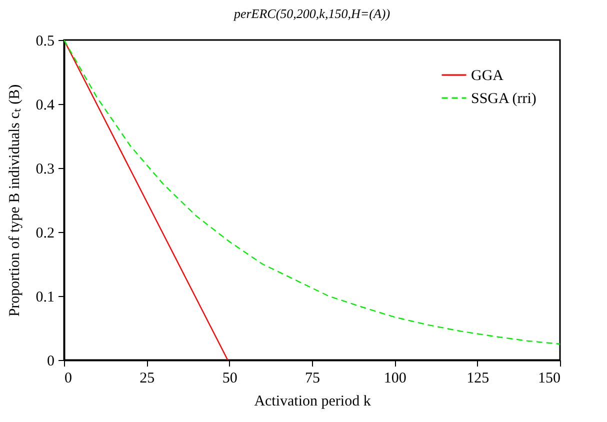 The width and height of the screenshot is (607, 422). What do you see at coordinates (45, 298) in the screenshot?
I see `y-tick-label: 0.1` at bounding box center [45, 298].